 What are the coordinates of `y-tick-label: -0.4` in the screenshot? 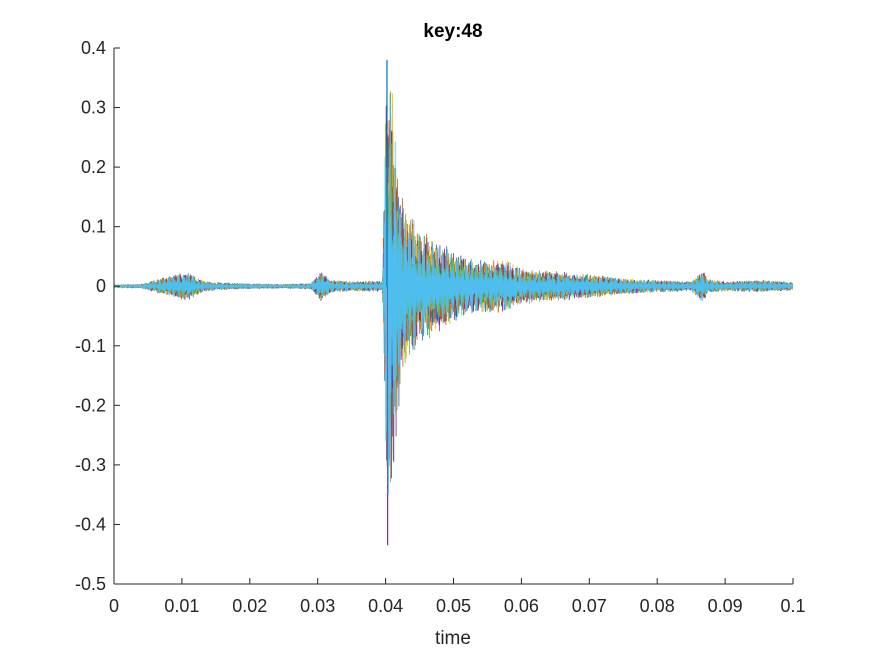 It's located at (90, 524).